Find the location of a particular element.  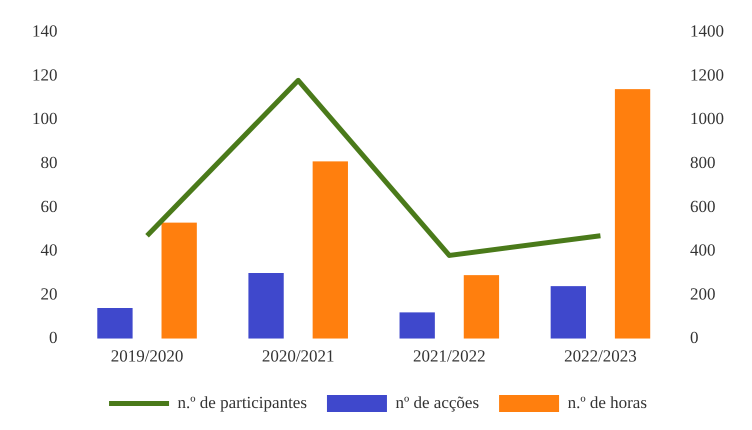

y2-tick-label: 200 is located at coordinates (703, 294).